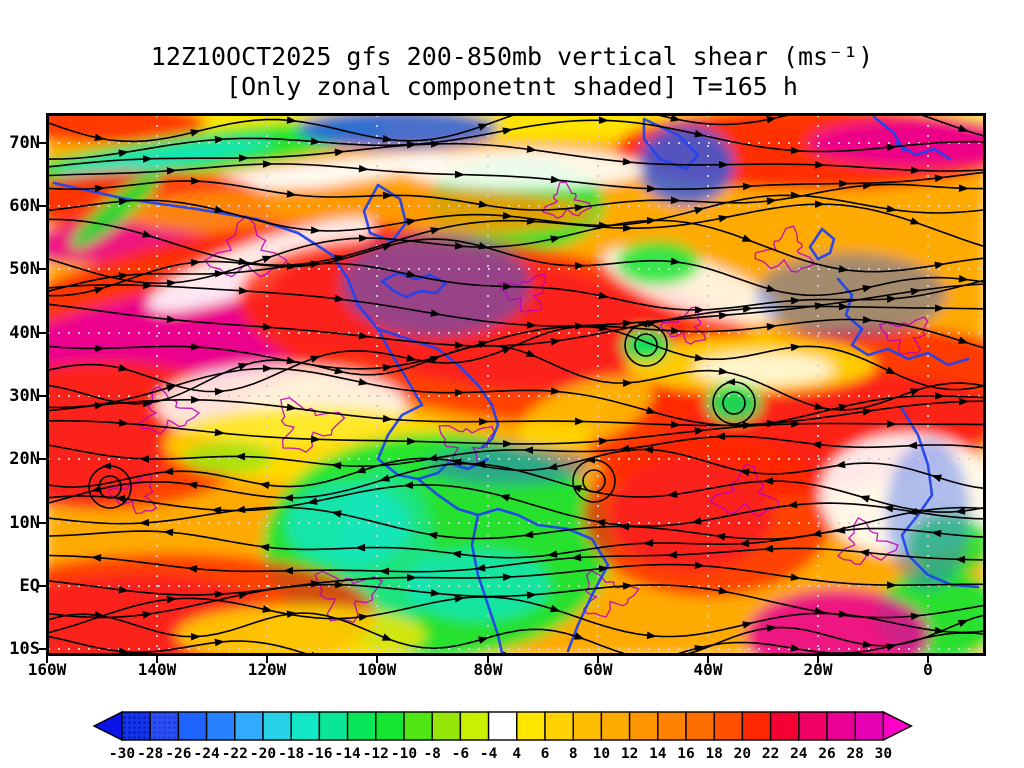  I want to click on y-axis-label-40N: 40N, so click(24, 333).